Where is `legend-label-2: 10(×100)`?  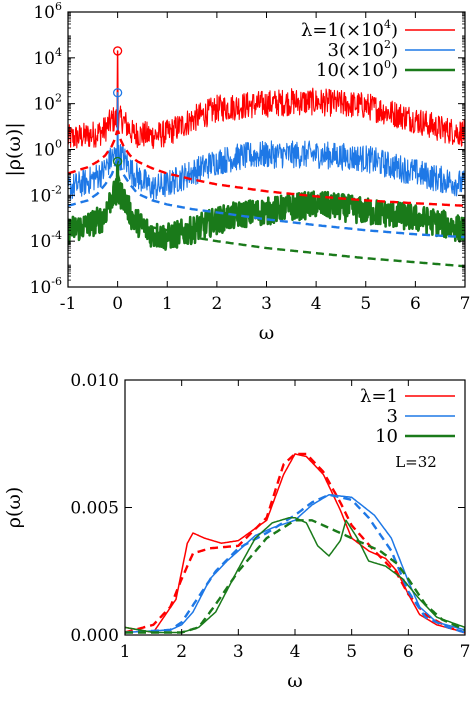 legend-label-2: 10(×100) is located at coordinates (357, 69).